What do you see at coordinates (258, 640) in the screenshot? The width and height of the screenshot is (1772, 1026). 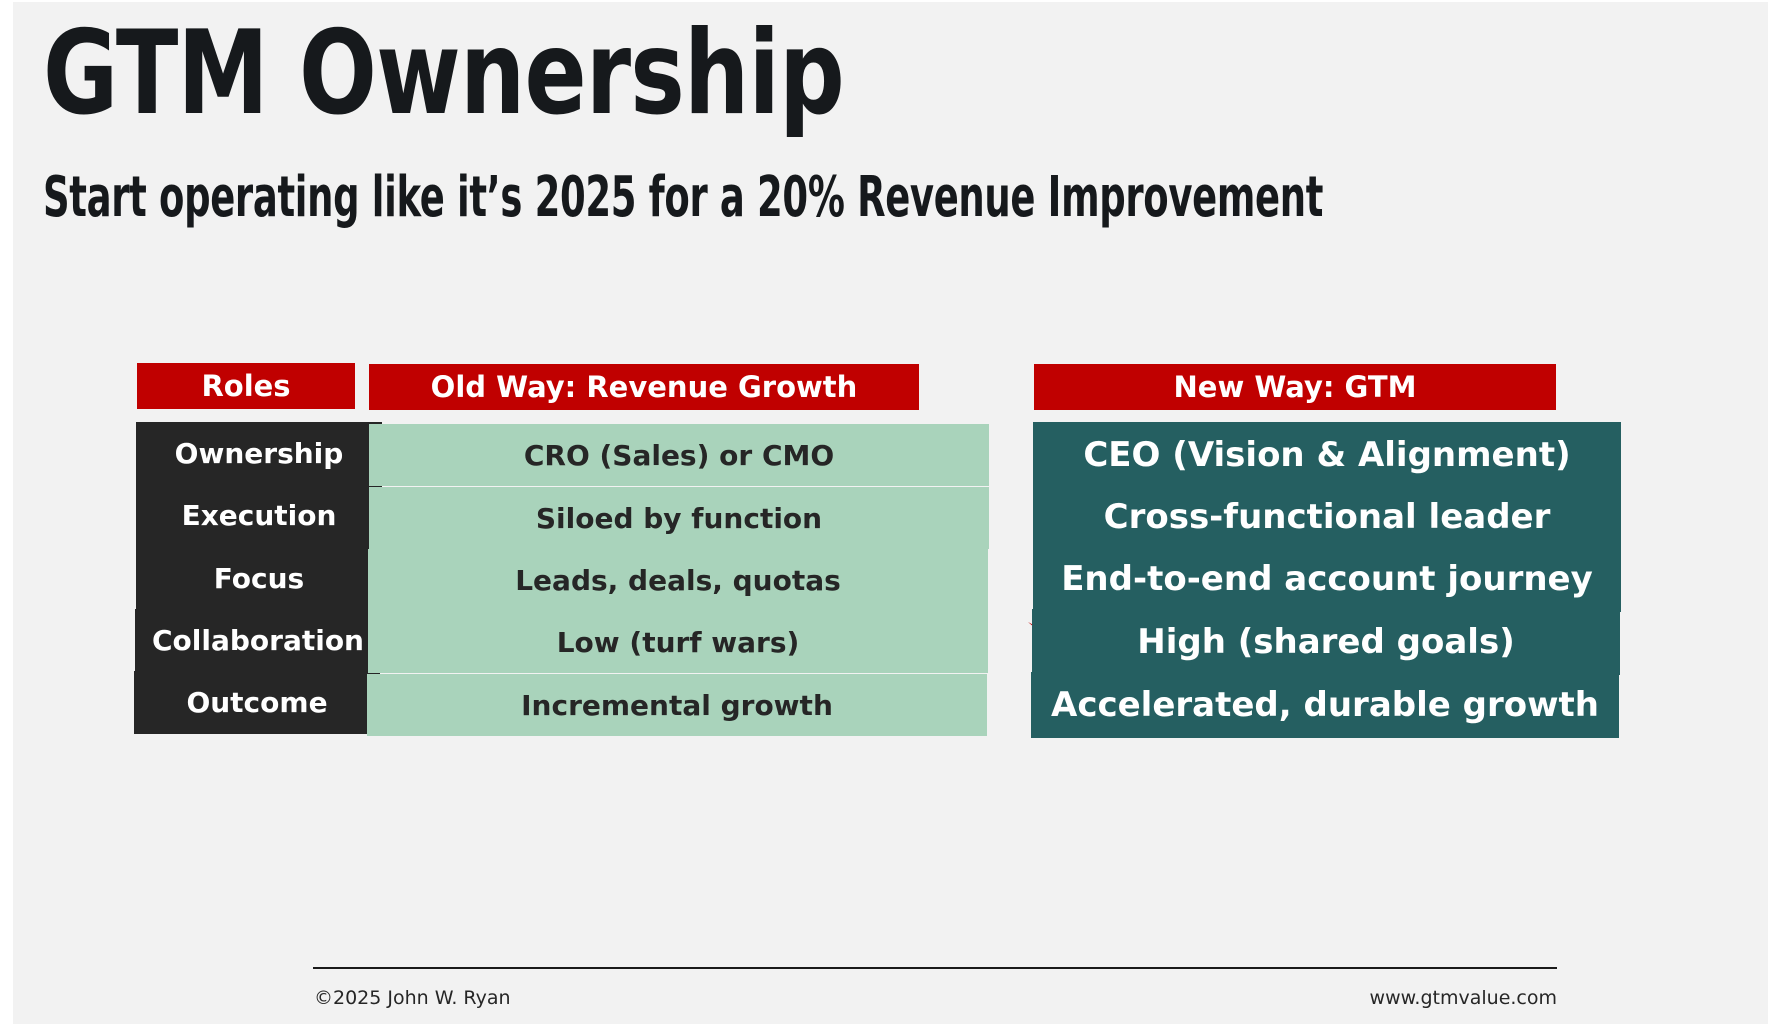 I see `role-cell-collaboration: Collaboration` at bounding box center [258, 640].